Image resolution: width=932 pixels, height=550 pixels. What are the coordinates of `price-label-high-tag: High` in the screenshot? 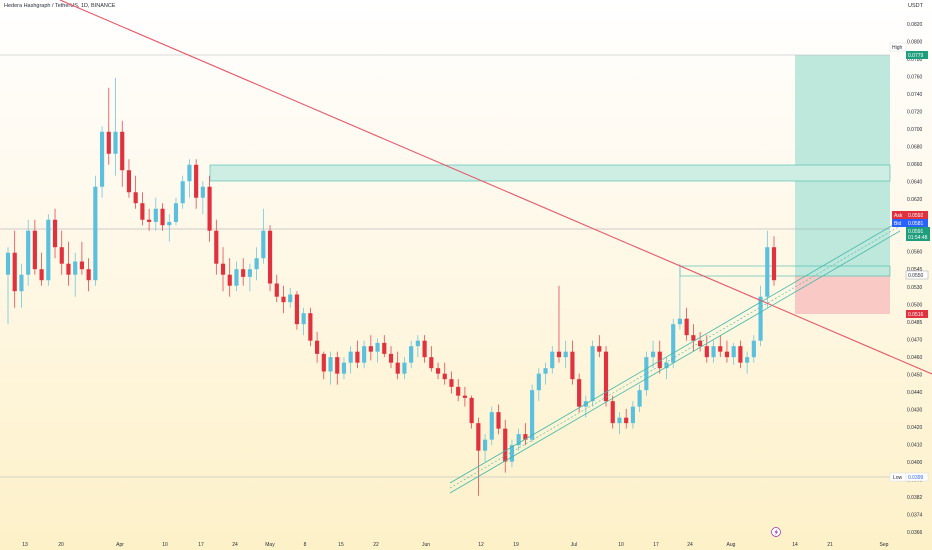 It's located at (898, 47).